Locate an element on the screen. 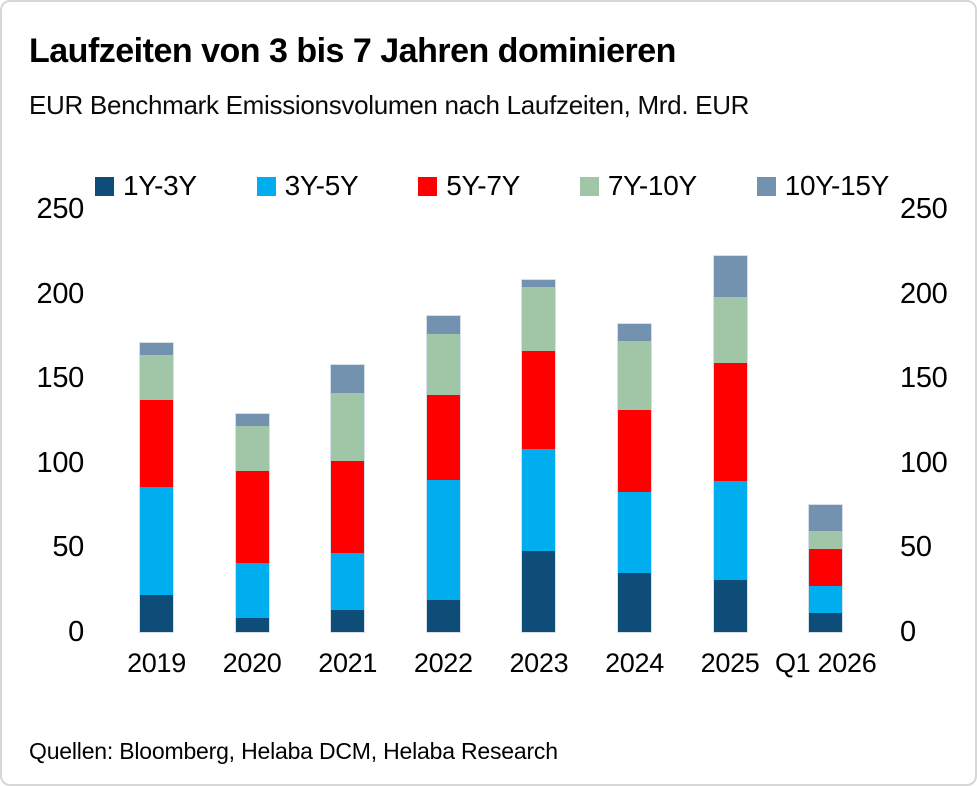 This screenshot has width=977, height=786. legend-label: 5Y-7Y is located at coordinates (483, 185).